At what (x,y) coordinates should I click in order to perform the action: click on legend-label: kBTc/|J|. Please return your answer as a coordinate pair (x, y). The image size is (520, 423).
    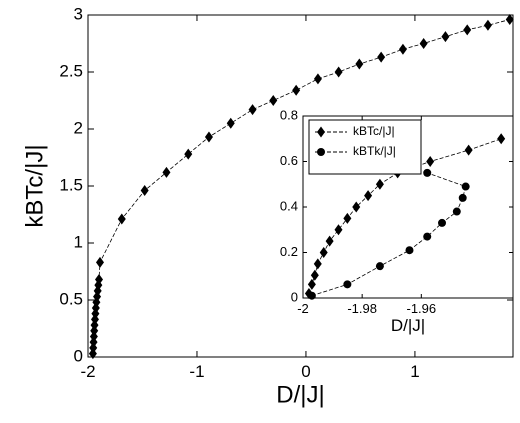
    Looking at the image, I should click on (374, 131).